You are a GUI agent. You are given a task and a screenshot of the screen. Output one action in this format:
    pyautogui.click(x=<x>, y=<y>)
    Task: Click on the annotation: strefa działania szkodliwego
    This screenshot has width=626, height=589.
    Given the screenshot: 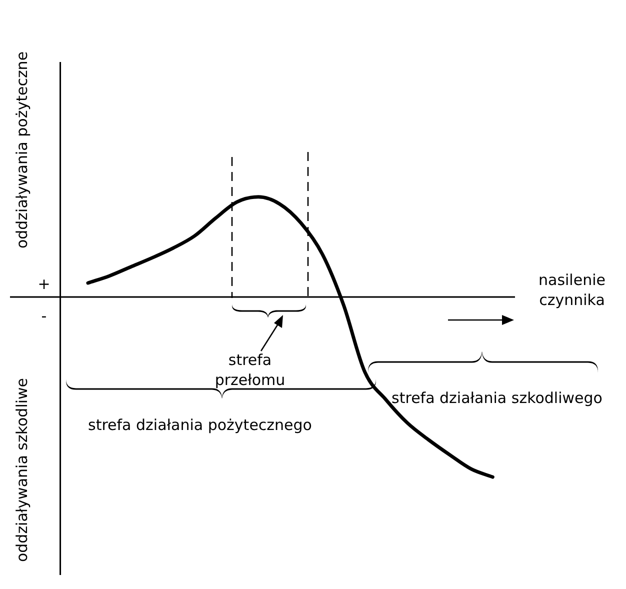 What is the action you would take?
    pyautogui.click(x=497, y=398)
    